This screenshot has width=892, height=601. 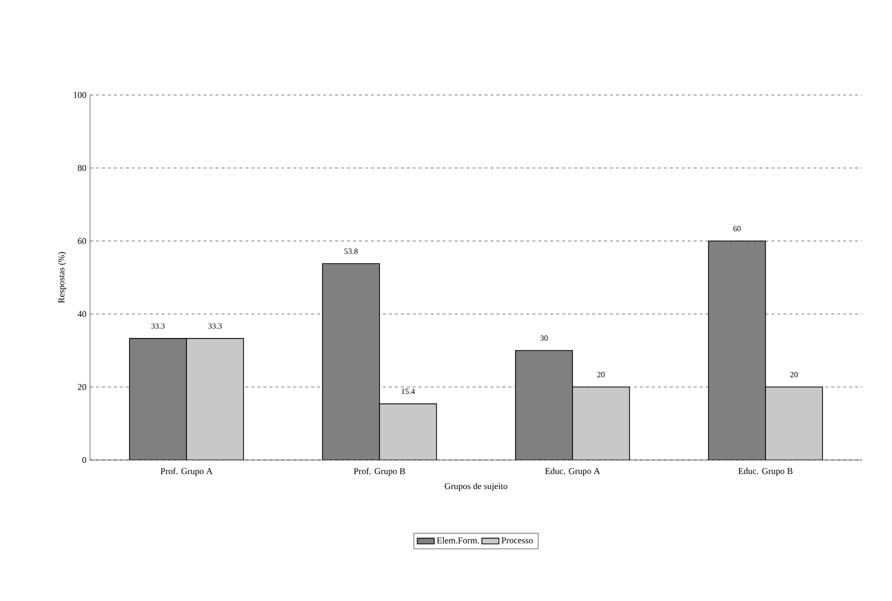 I want to click on y-tick-label: 0, so click(x=84, y=460).